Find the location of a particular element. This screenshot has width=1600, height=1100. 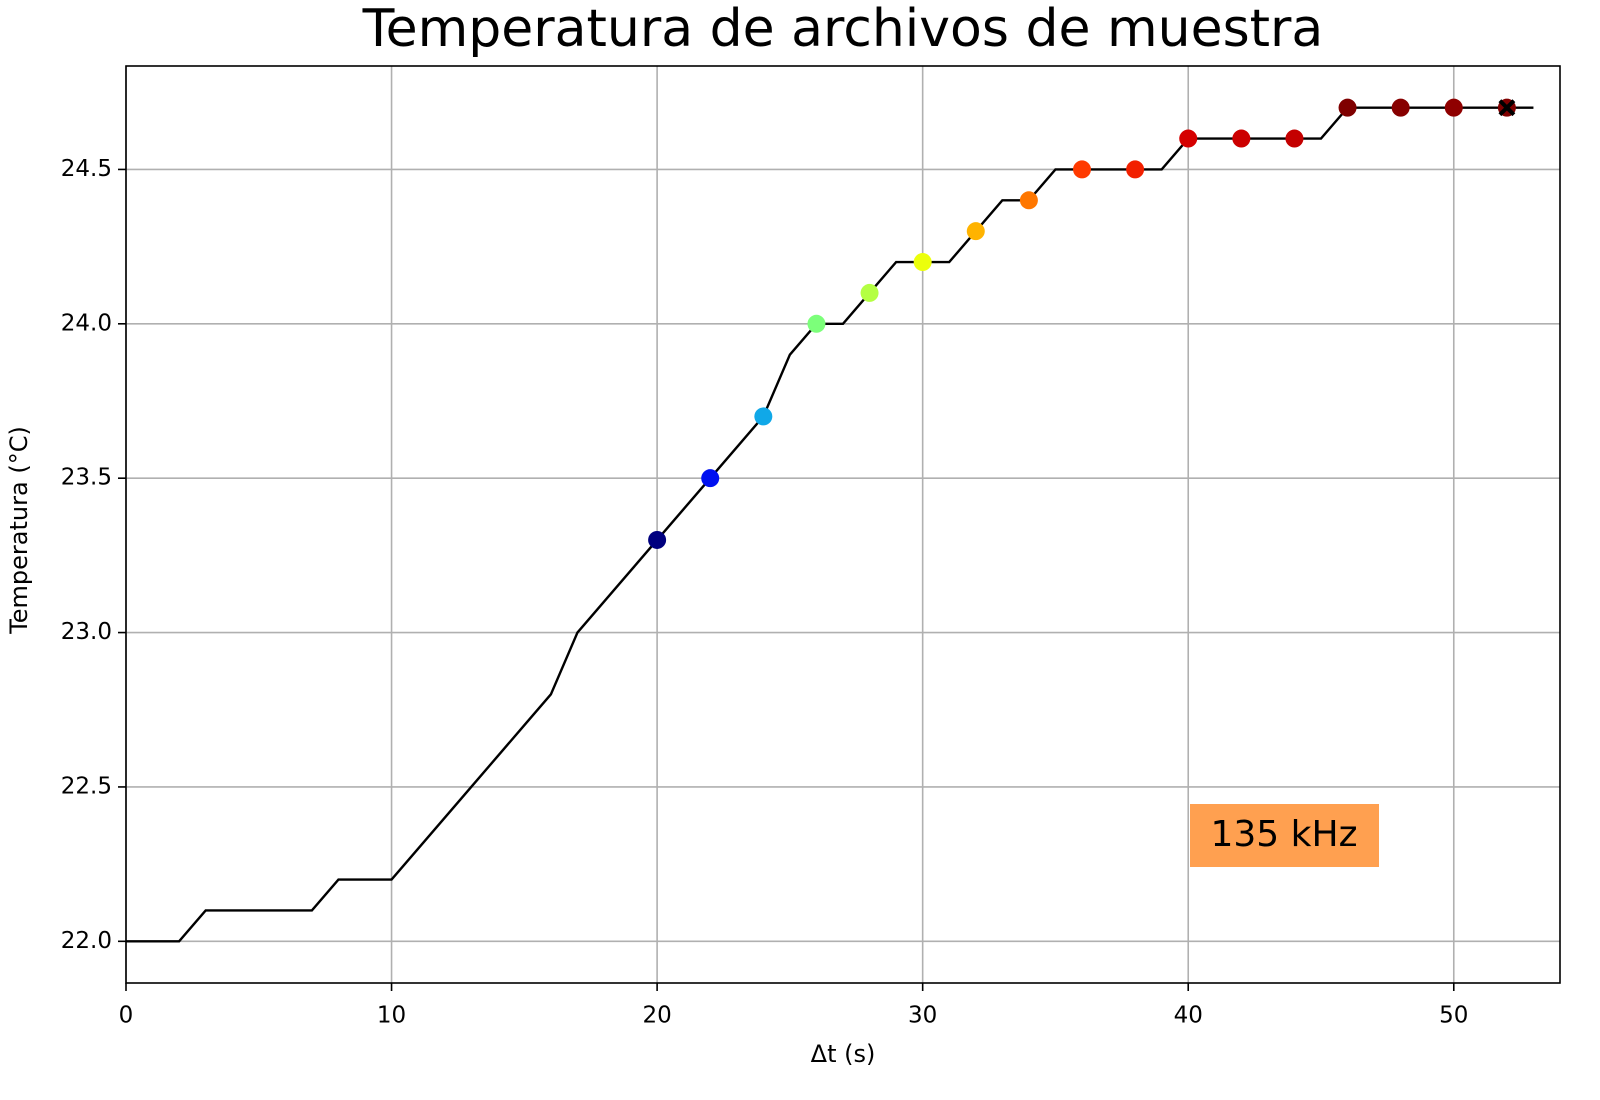

x-axis-label: Δt (s) is located at coordinates (843, 1054).